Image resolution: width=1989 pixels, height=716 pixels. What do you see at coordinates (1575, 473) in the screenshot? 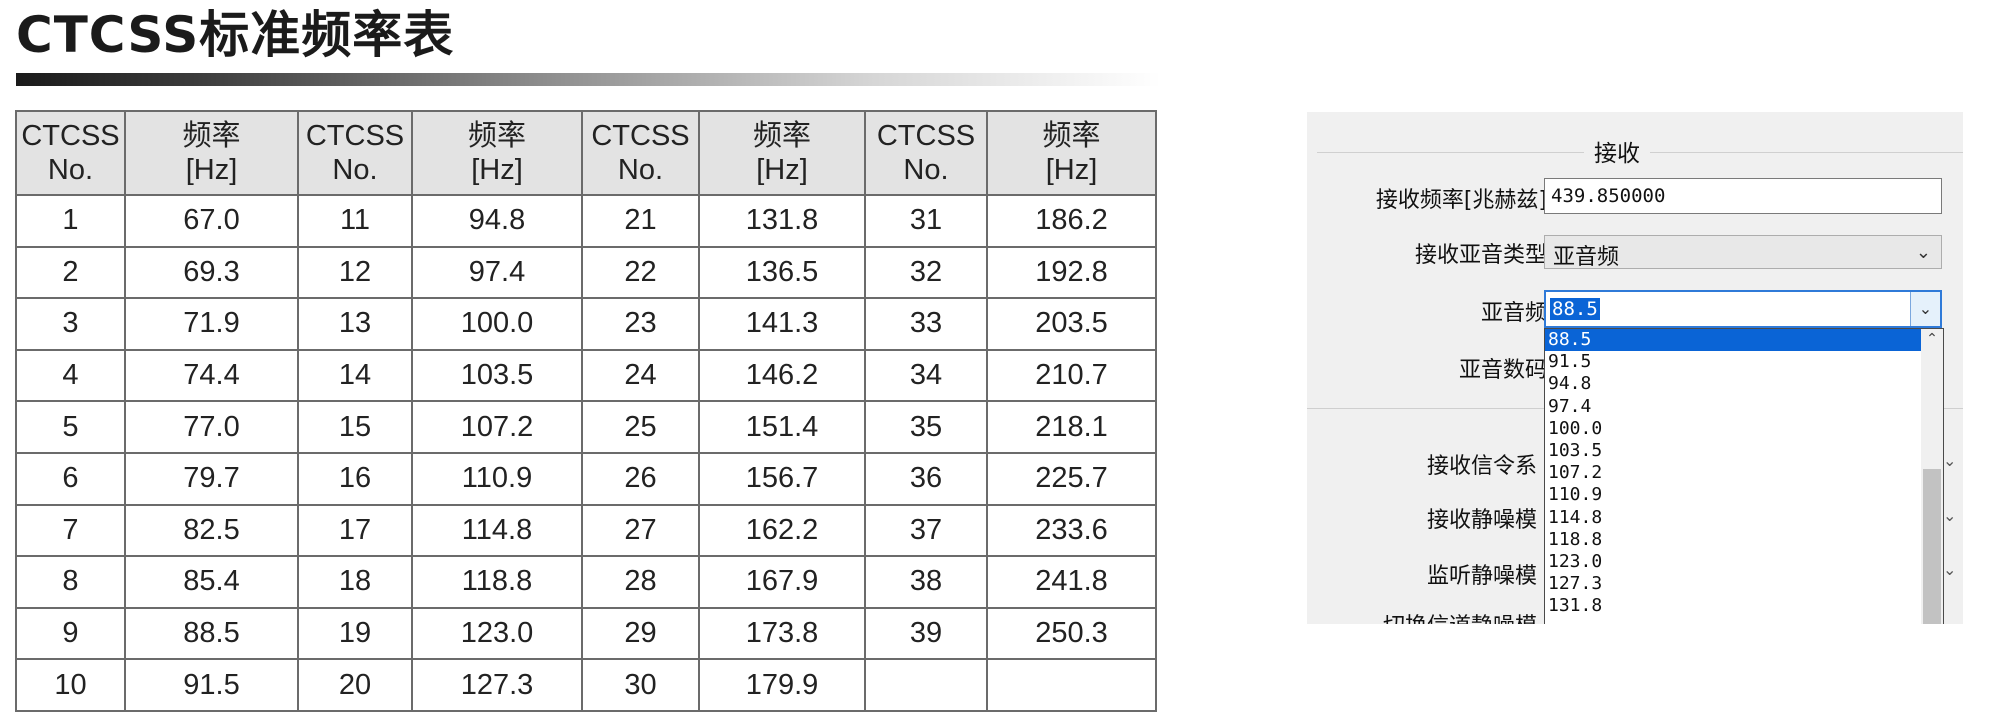
I see `subtone-option: 107.2` at bounding box center [1575, 473].